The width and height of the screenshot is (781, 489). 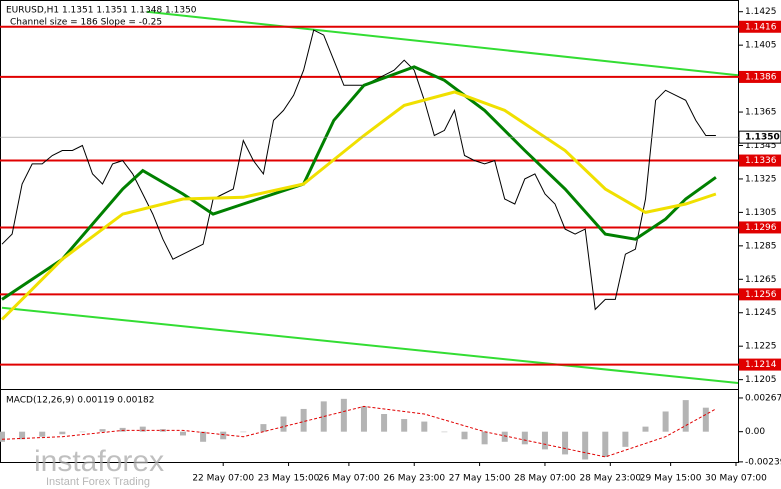 What do you see at coordinates (761, 179) in the screenshot?
I see `y-tick-label: 1.1325` at bounding box center [761, 179].